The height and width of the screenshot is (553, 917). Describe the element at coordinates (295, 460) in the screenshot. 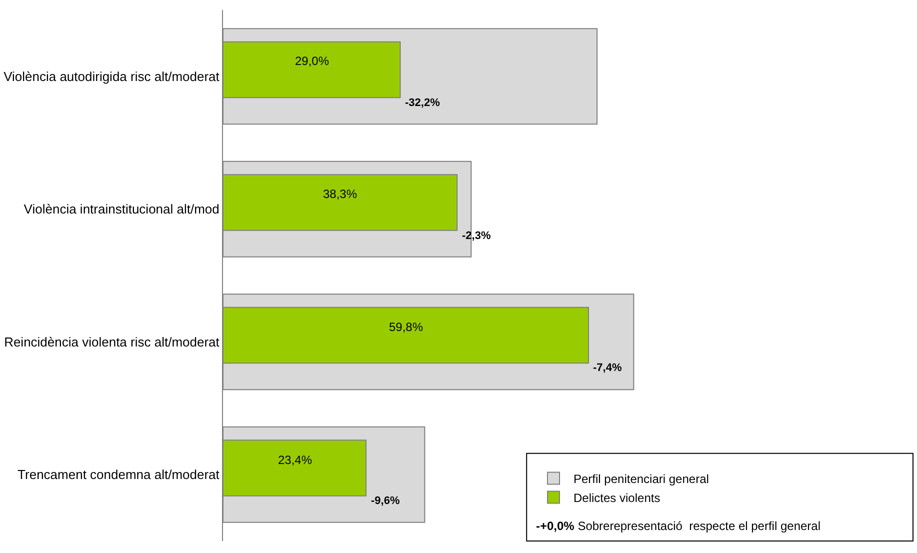

I see `data-label: 23,4%` at that location.